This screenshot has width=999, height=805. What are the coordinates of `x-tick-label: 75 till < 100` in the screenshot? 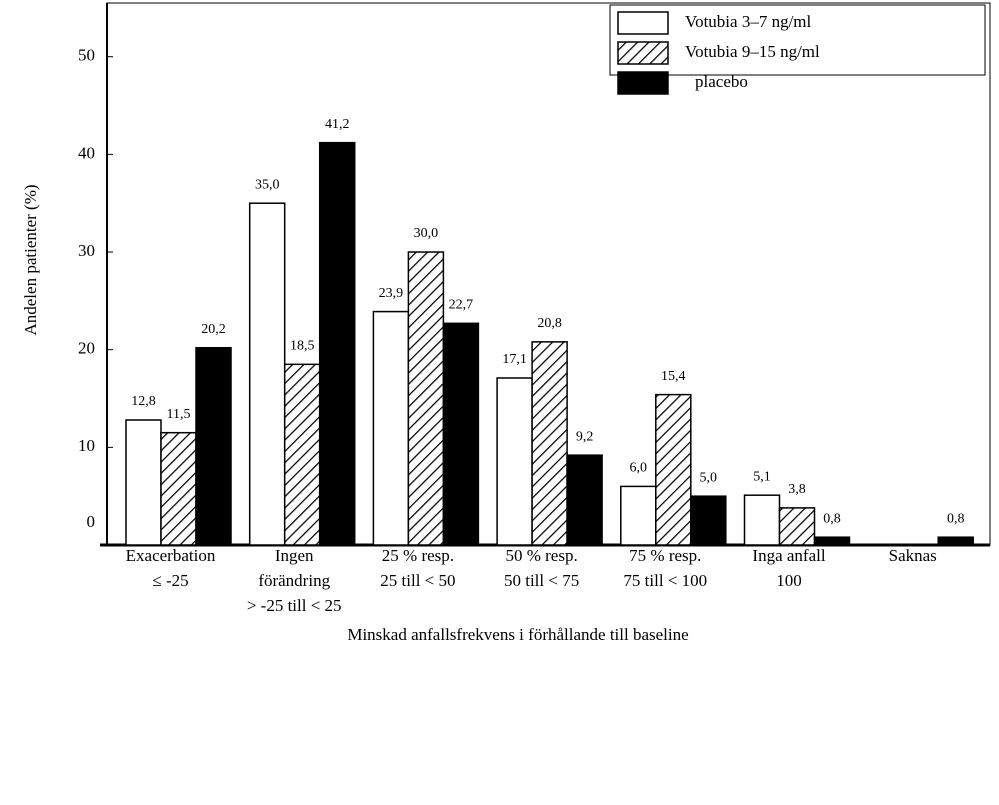 It's located at (665, 580).